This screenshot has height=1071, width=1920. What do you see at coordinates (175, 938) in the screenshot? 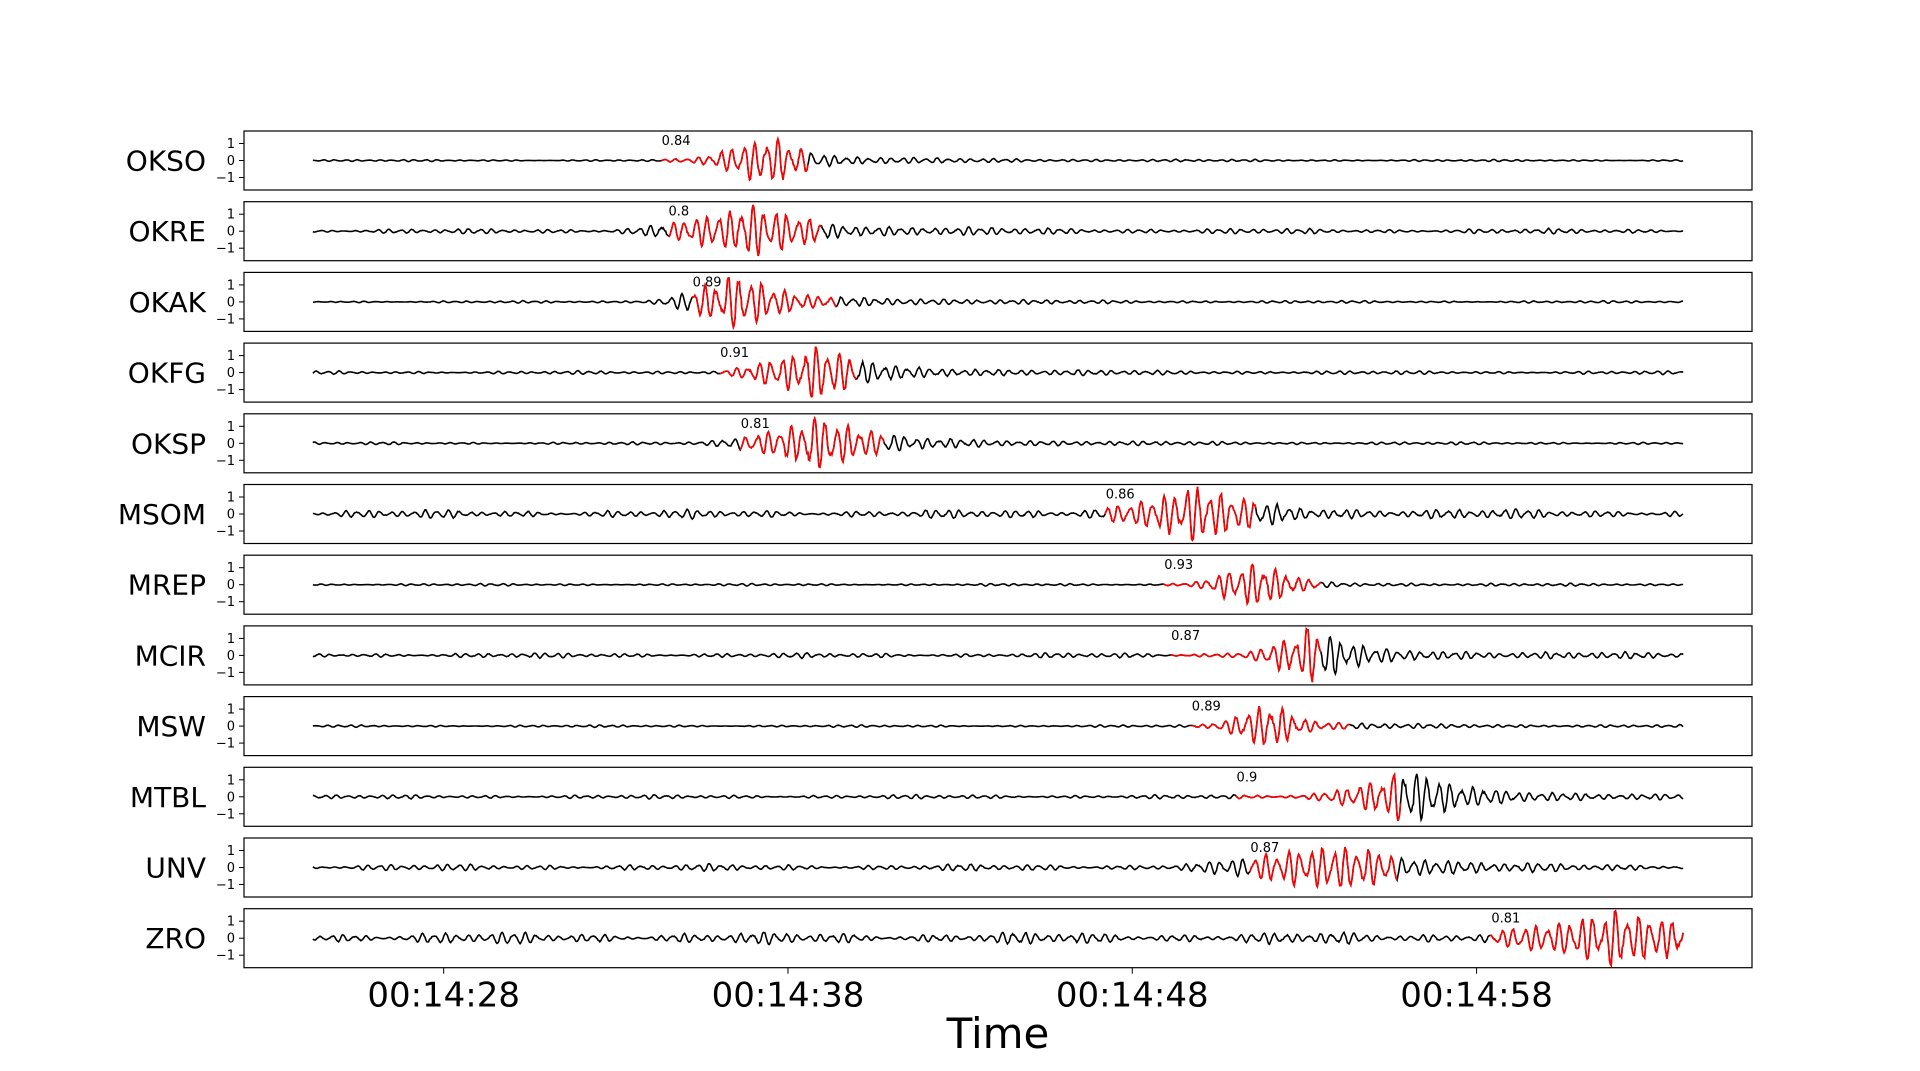
I see `station-label: ZRO` at bounding box center [175, 938].